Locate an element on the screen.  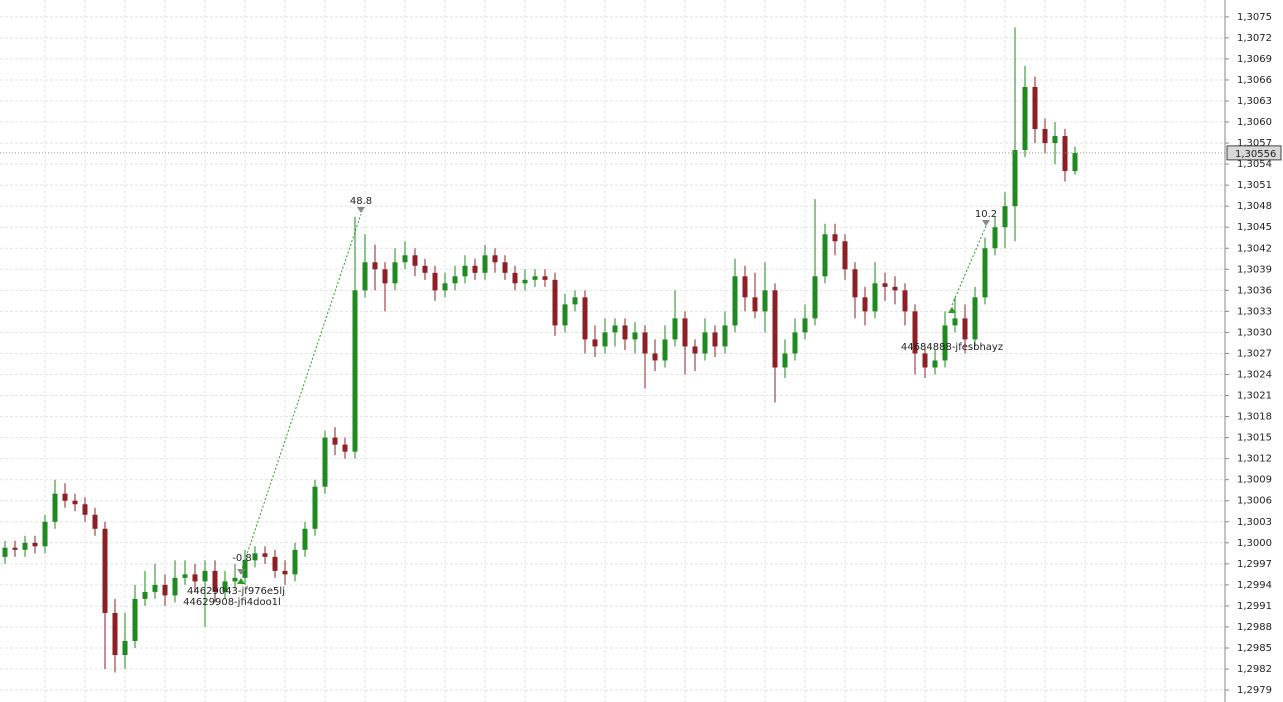
y-tick-label: 1,3000 is located at coordinates (1254, 543).